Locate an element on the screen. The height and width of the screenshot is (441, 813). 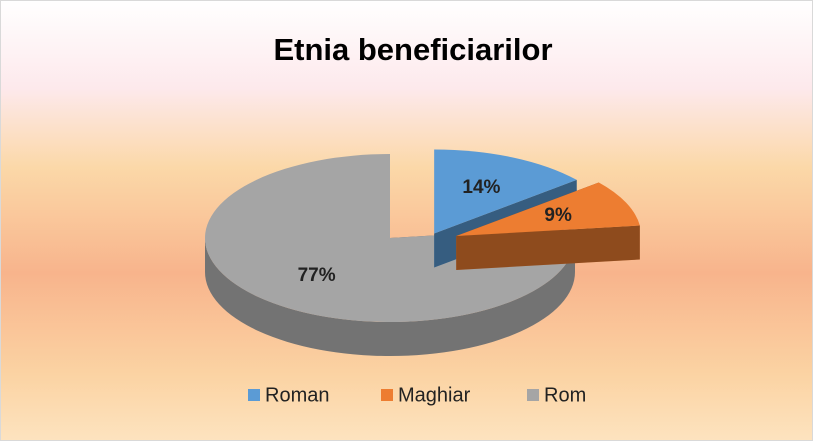
data-label: 77% is located at coordinates (317, 275).